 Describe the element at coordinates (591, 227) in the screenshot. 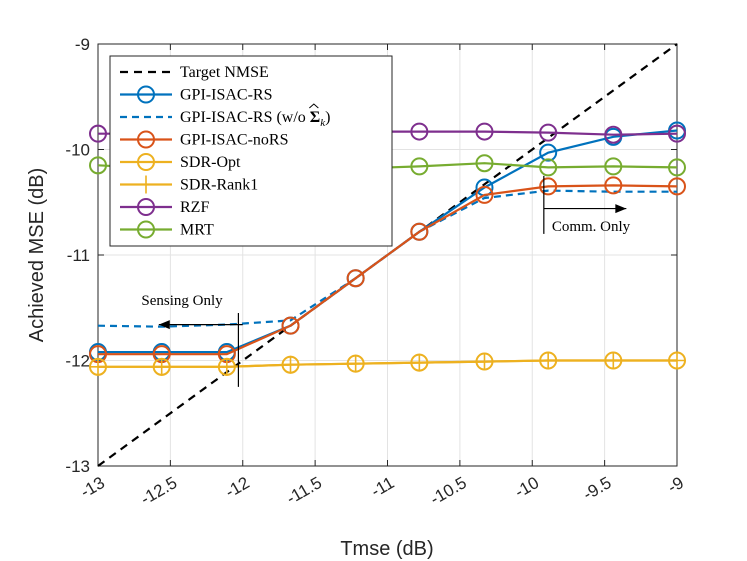

I see `comm-only-label: Comm. Only` at that location.